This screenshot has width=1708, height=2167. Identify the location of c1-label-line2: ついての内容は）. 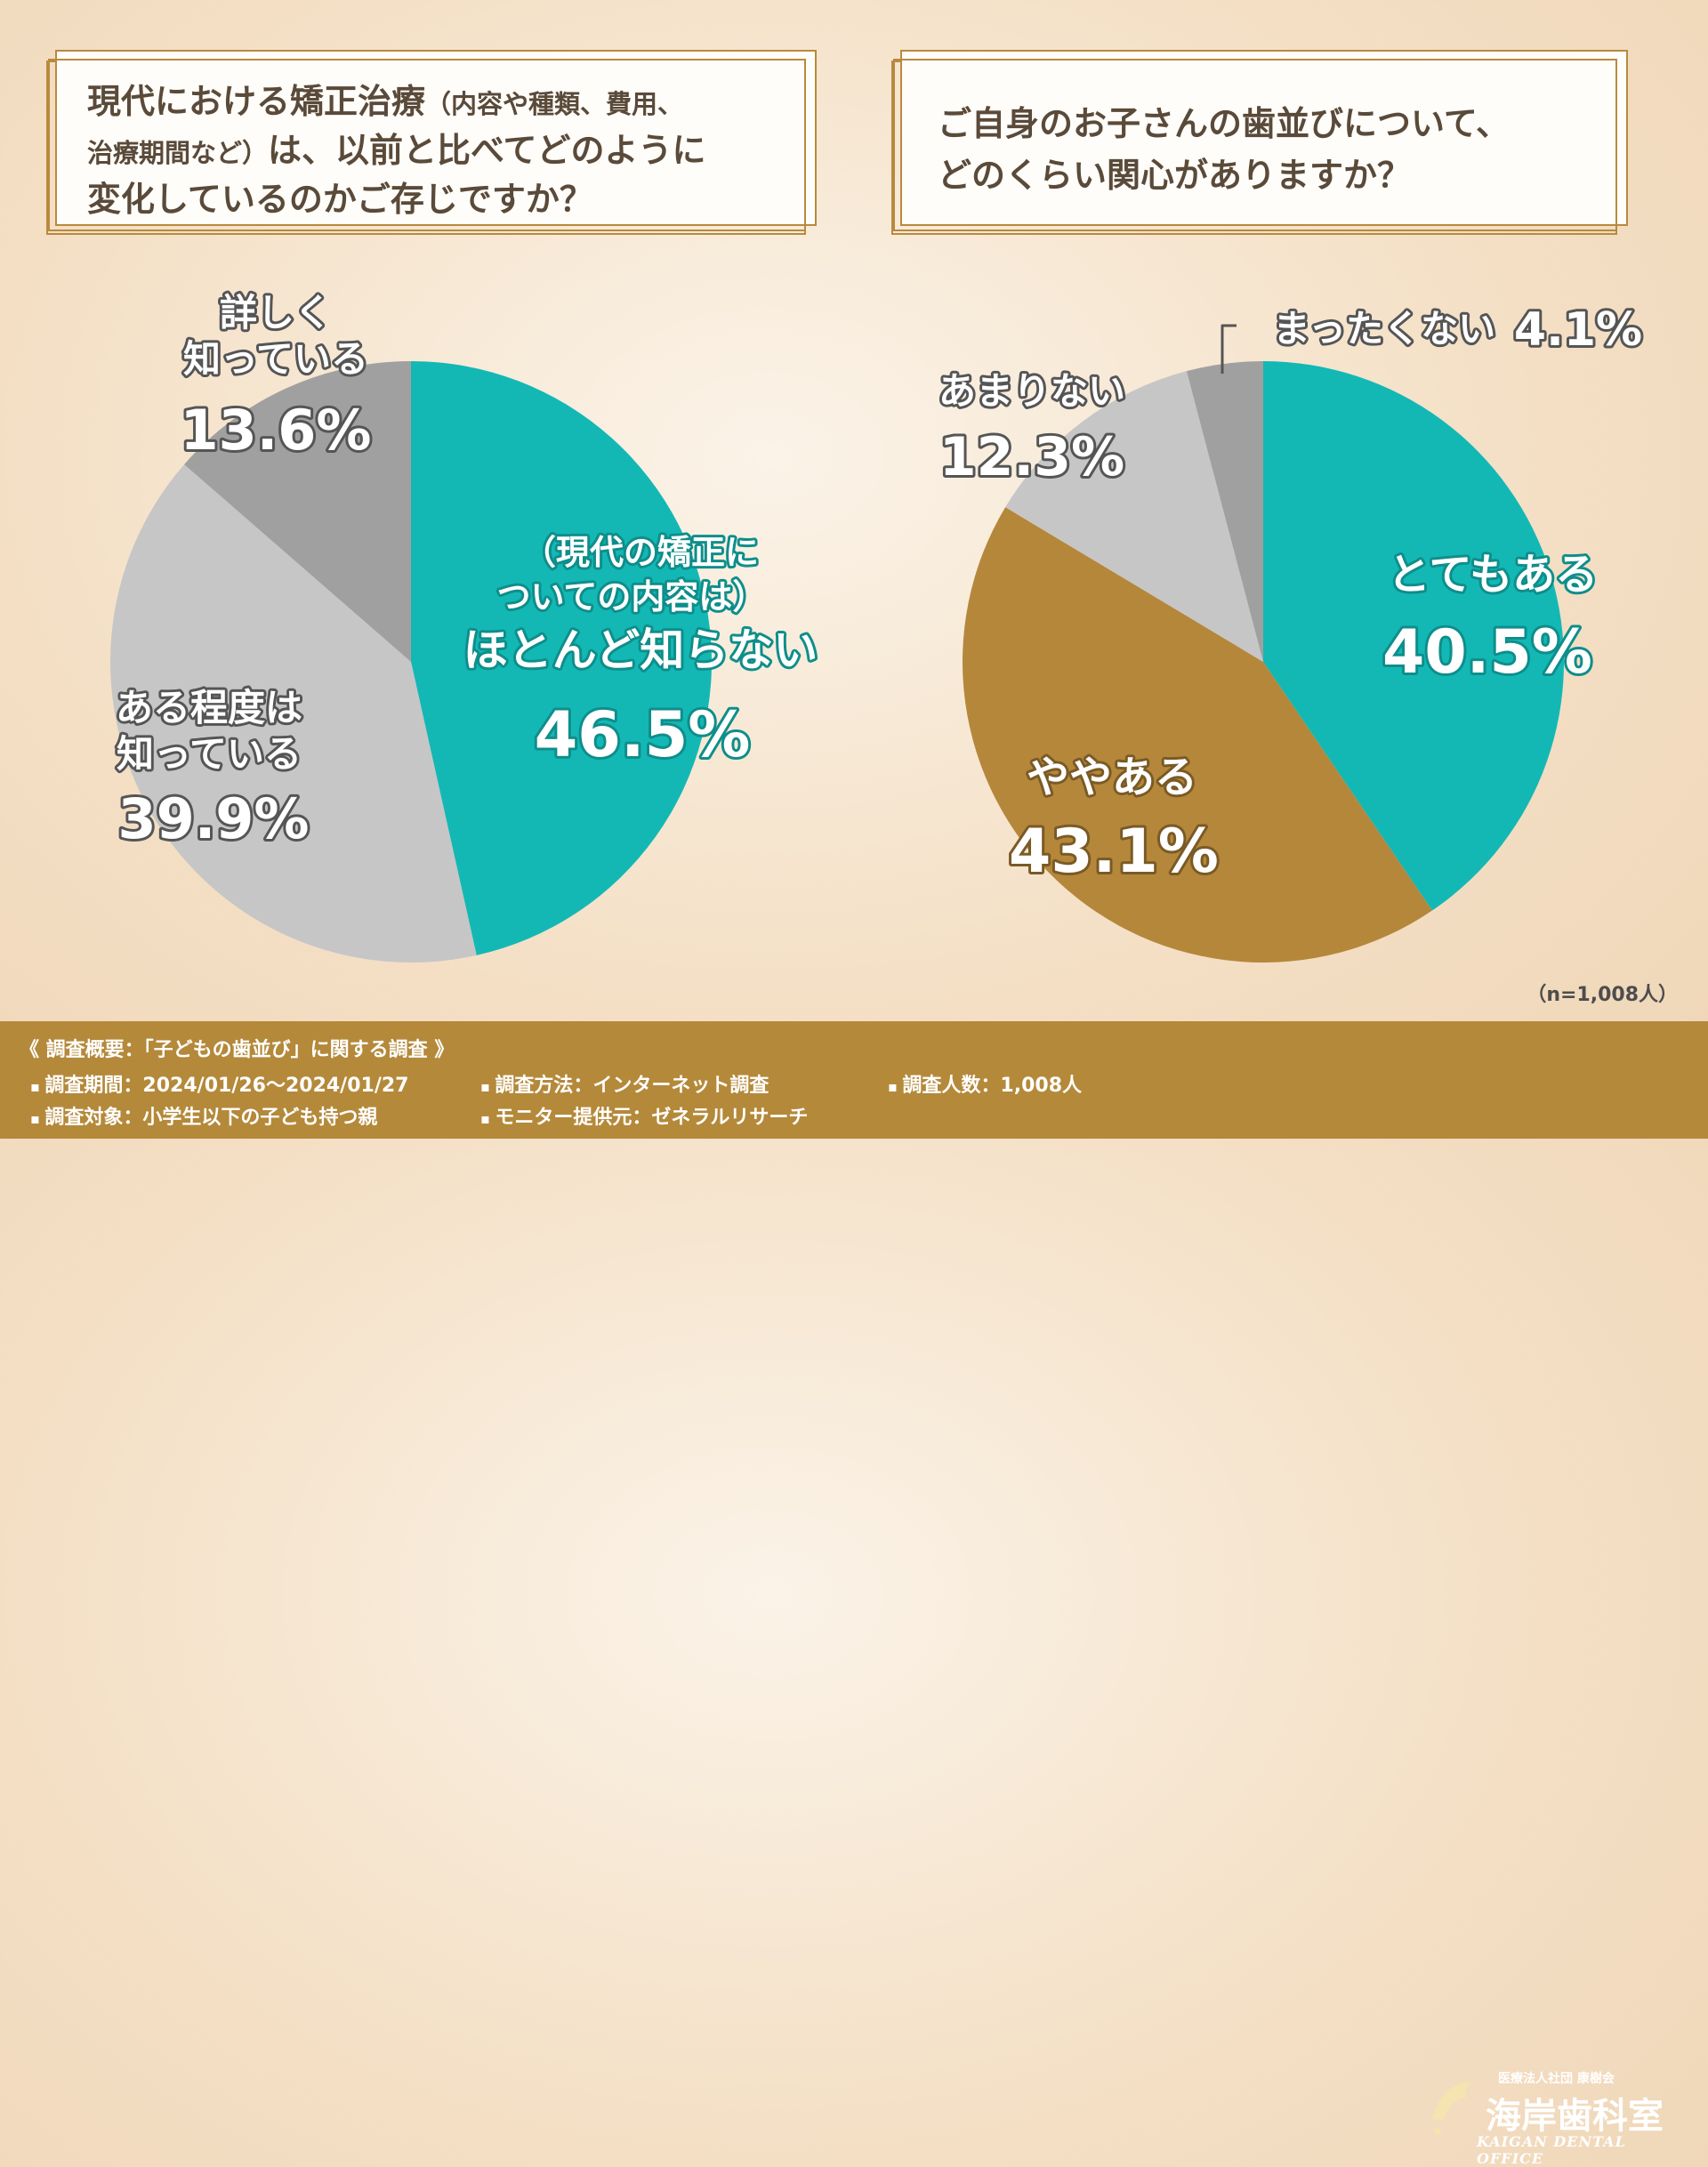
(632, 596).